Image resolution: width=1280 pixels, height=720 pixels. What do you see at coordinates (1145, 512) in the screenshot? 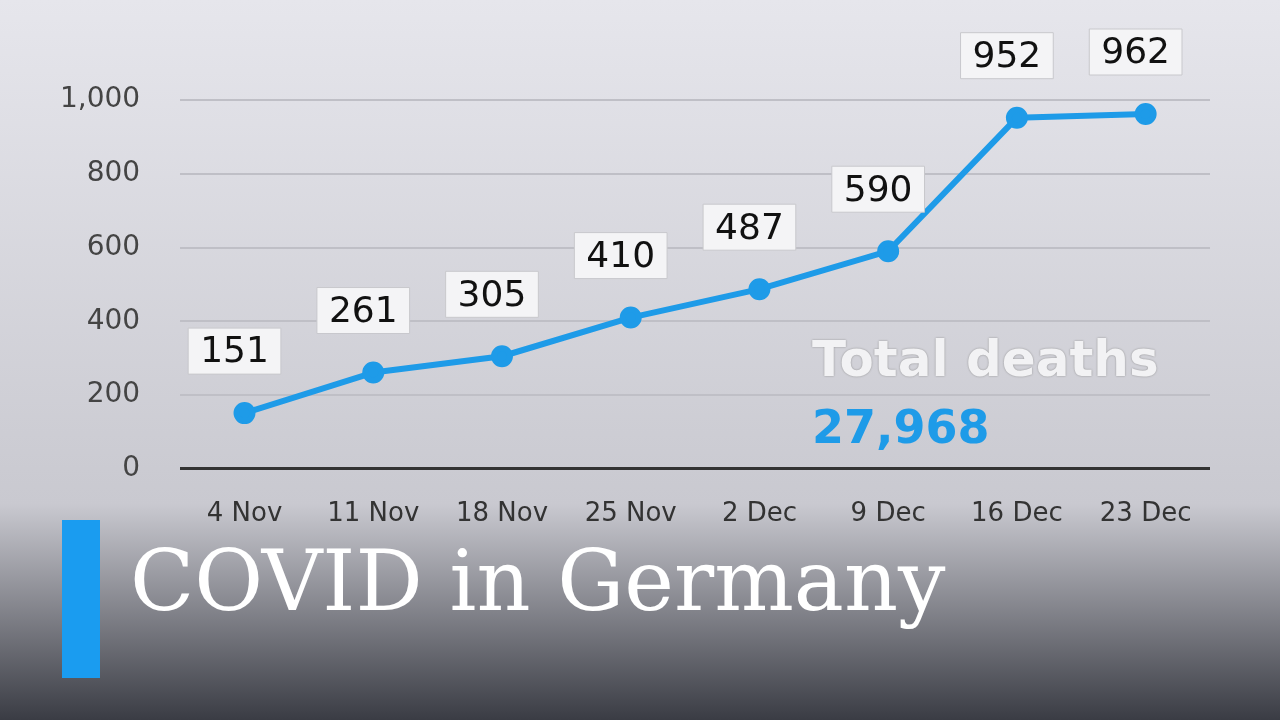
I see `x-tick-label: 23 Dec` at bounding box center [1145, 512].